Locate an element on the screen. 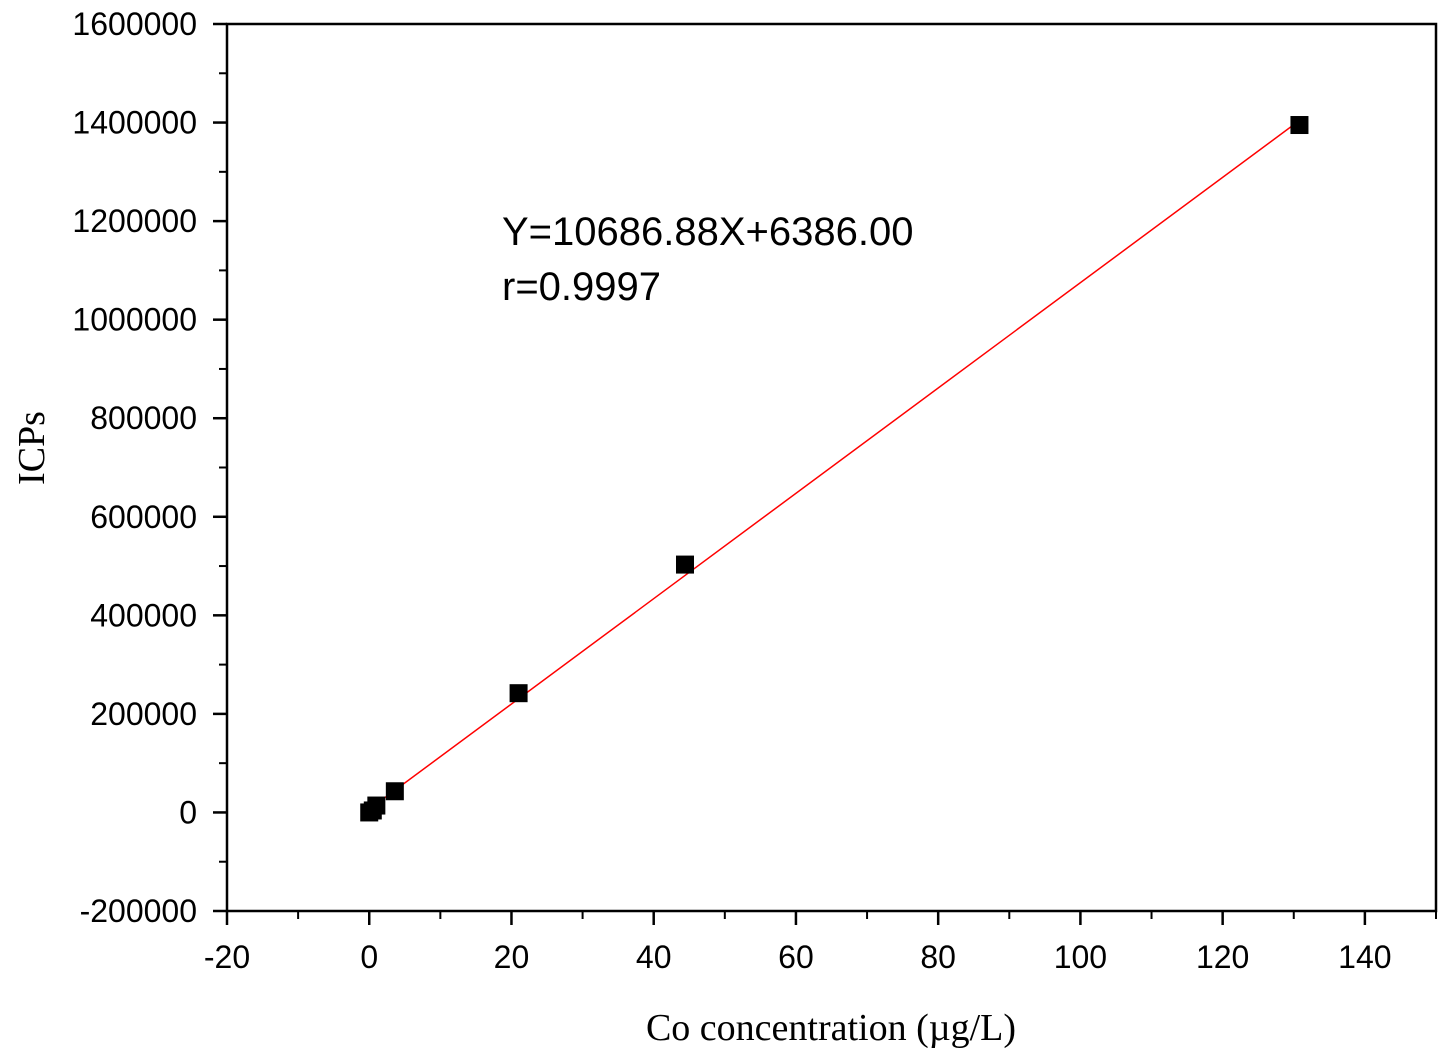  correlation-coefficient: r=0.9997 is located at coordinates (581, 287).